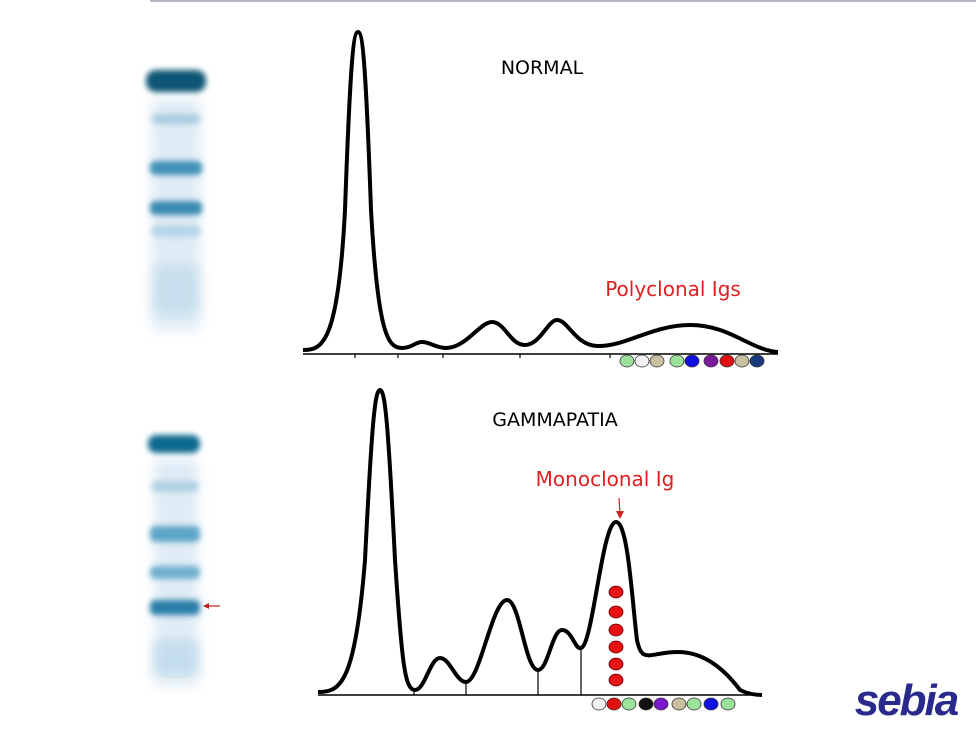 This screenshot has height=730, width=976. Describe the element at coordinates (663, 704) in the screenshot. I see `gammapathy-baseline-markers` at that location.